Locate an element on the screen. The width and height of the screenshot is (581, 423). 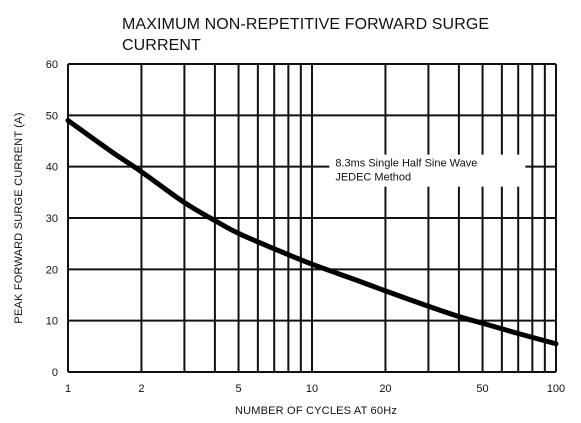
annotation-line: JEDEC Method is located at coordinates (373, 178).